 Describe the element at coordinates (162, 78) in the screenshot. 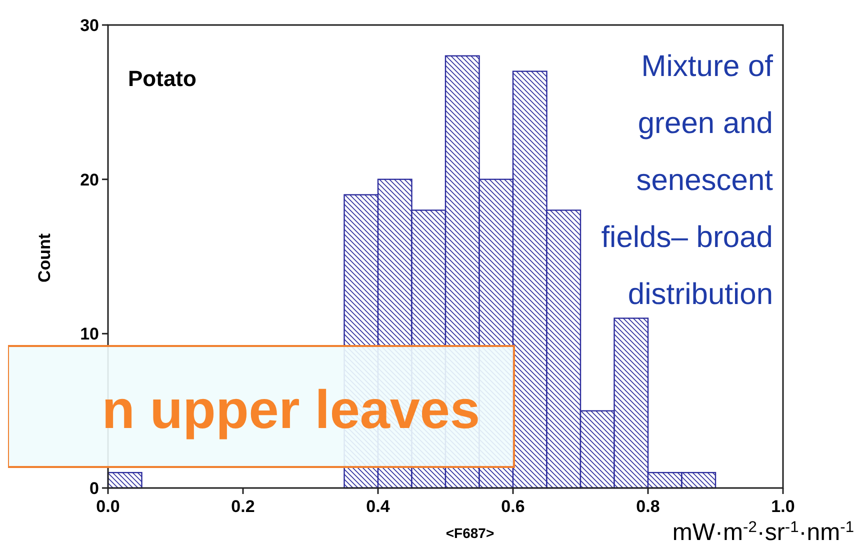

I see `annotation: Potato` at that location.